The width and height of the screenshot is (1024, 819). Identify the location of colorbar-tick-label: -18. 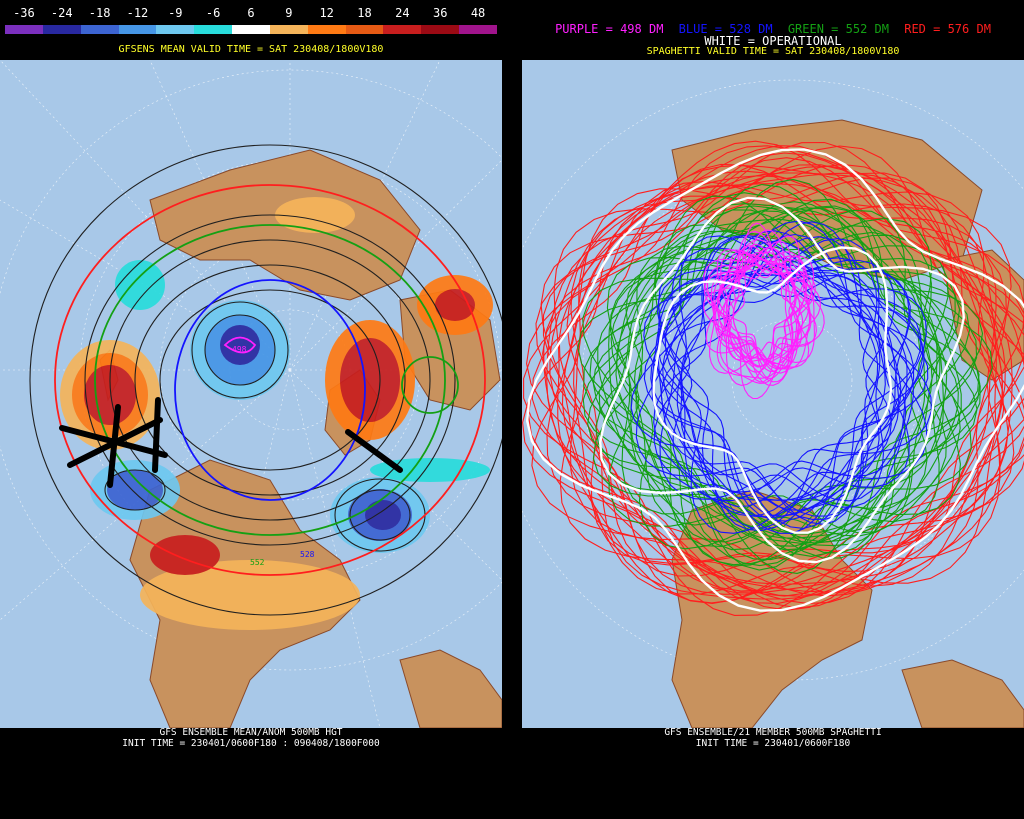
(99, 13).